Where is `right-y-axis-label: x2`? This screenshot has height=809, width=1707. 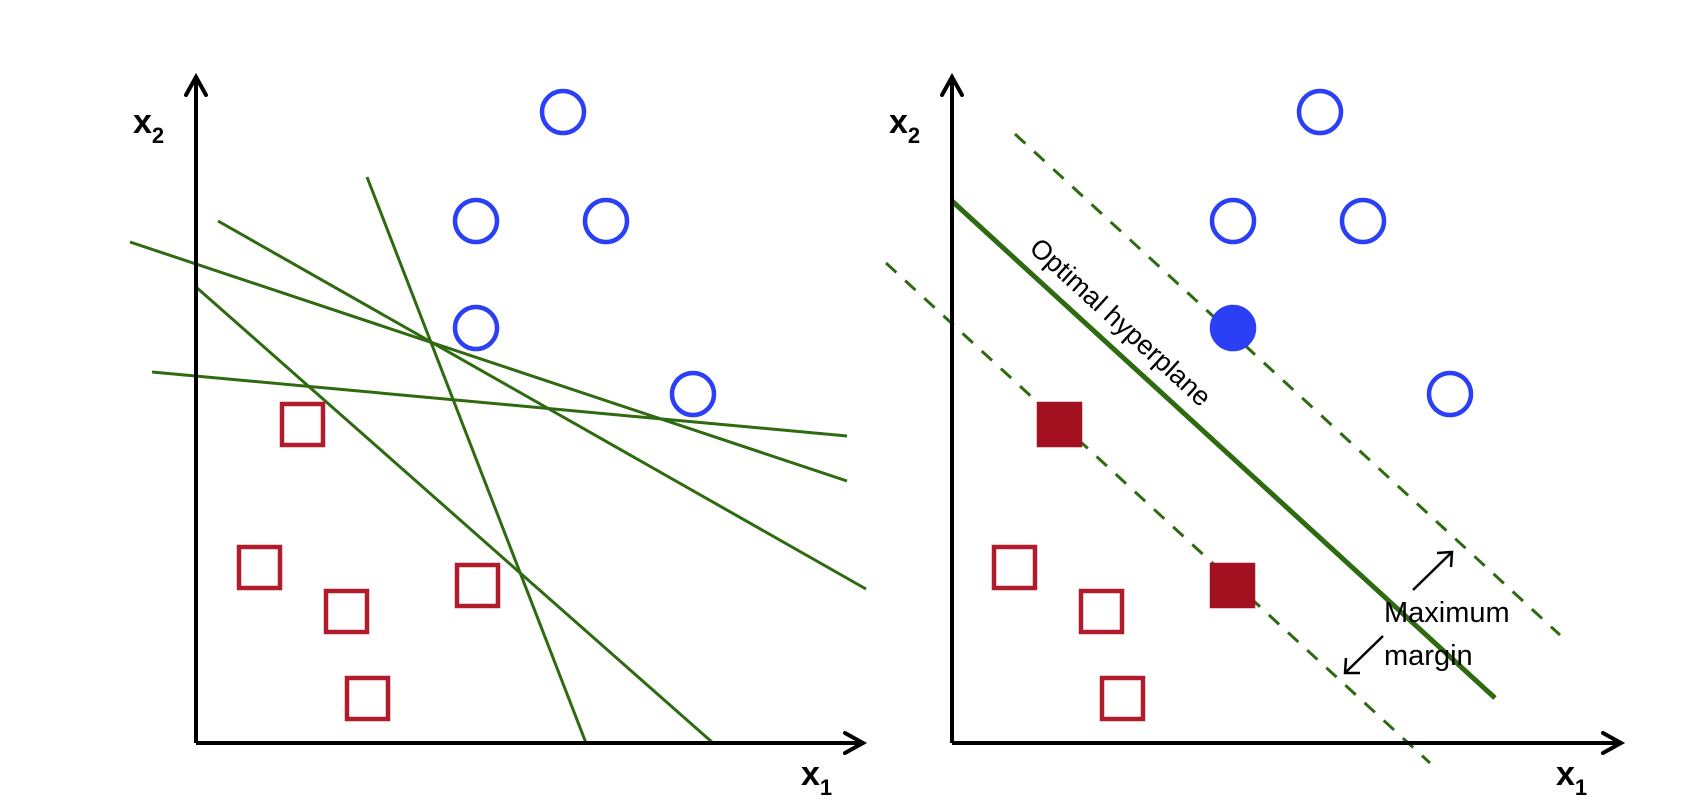 right-y-axis-label: x2 is located at coordinates (904, 125).